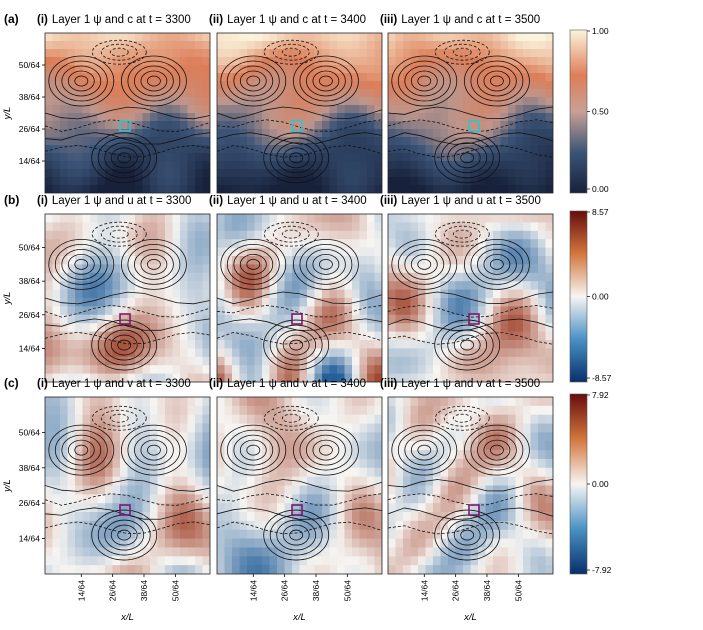 The height and width of the screenshot is (630, 703). I want to click on panel-1-2: (ii) Layer 1 ψ and c at t = 3400, so click(296, 104).